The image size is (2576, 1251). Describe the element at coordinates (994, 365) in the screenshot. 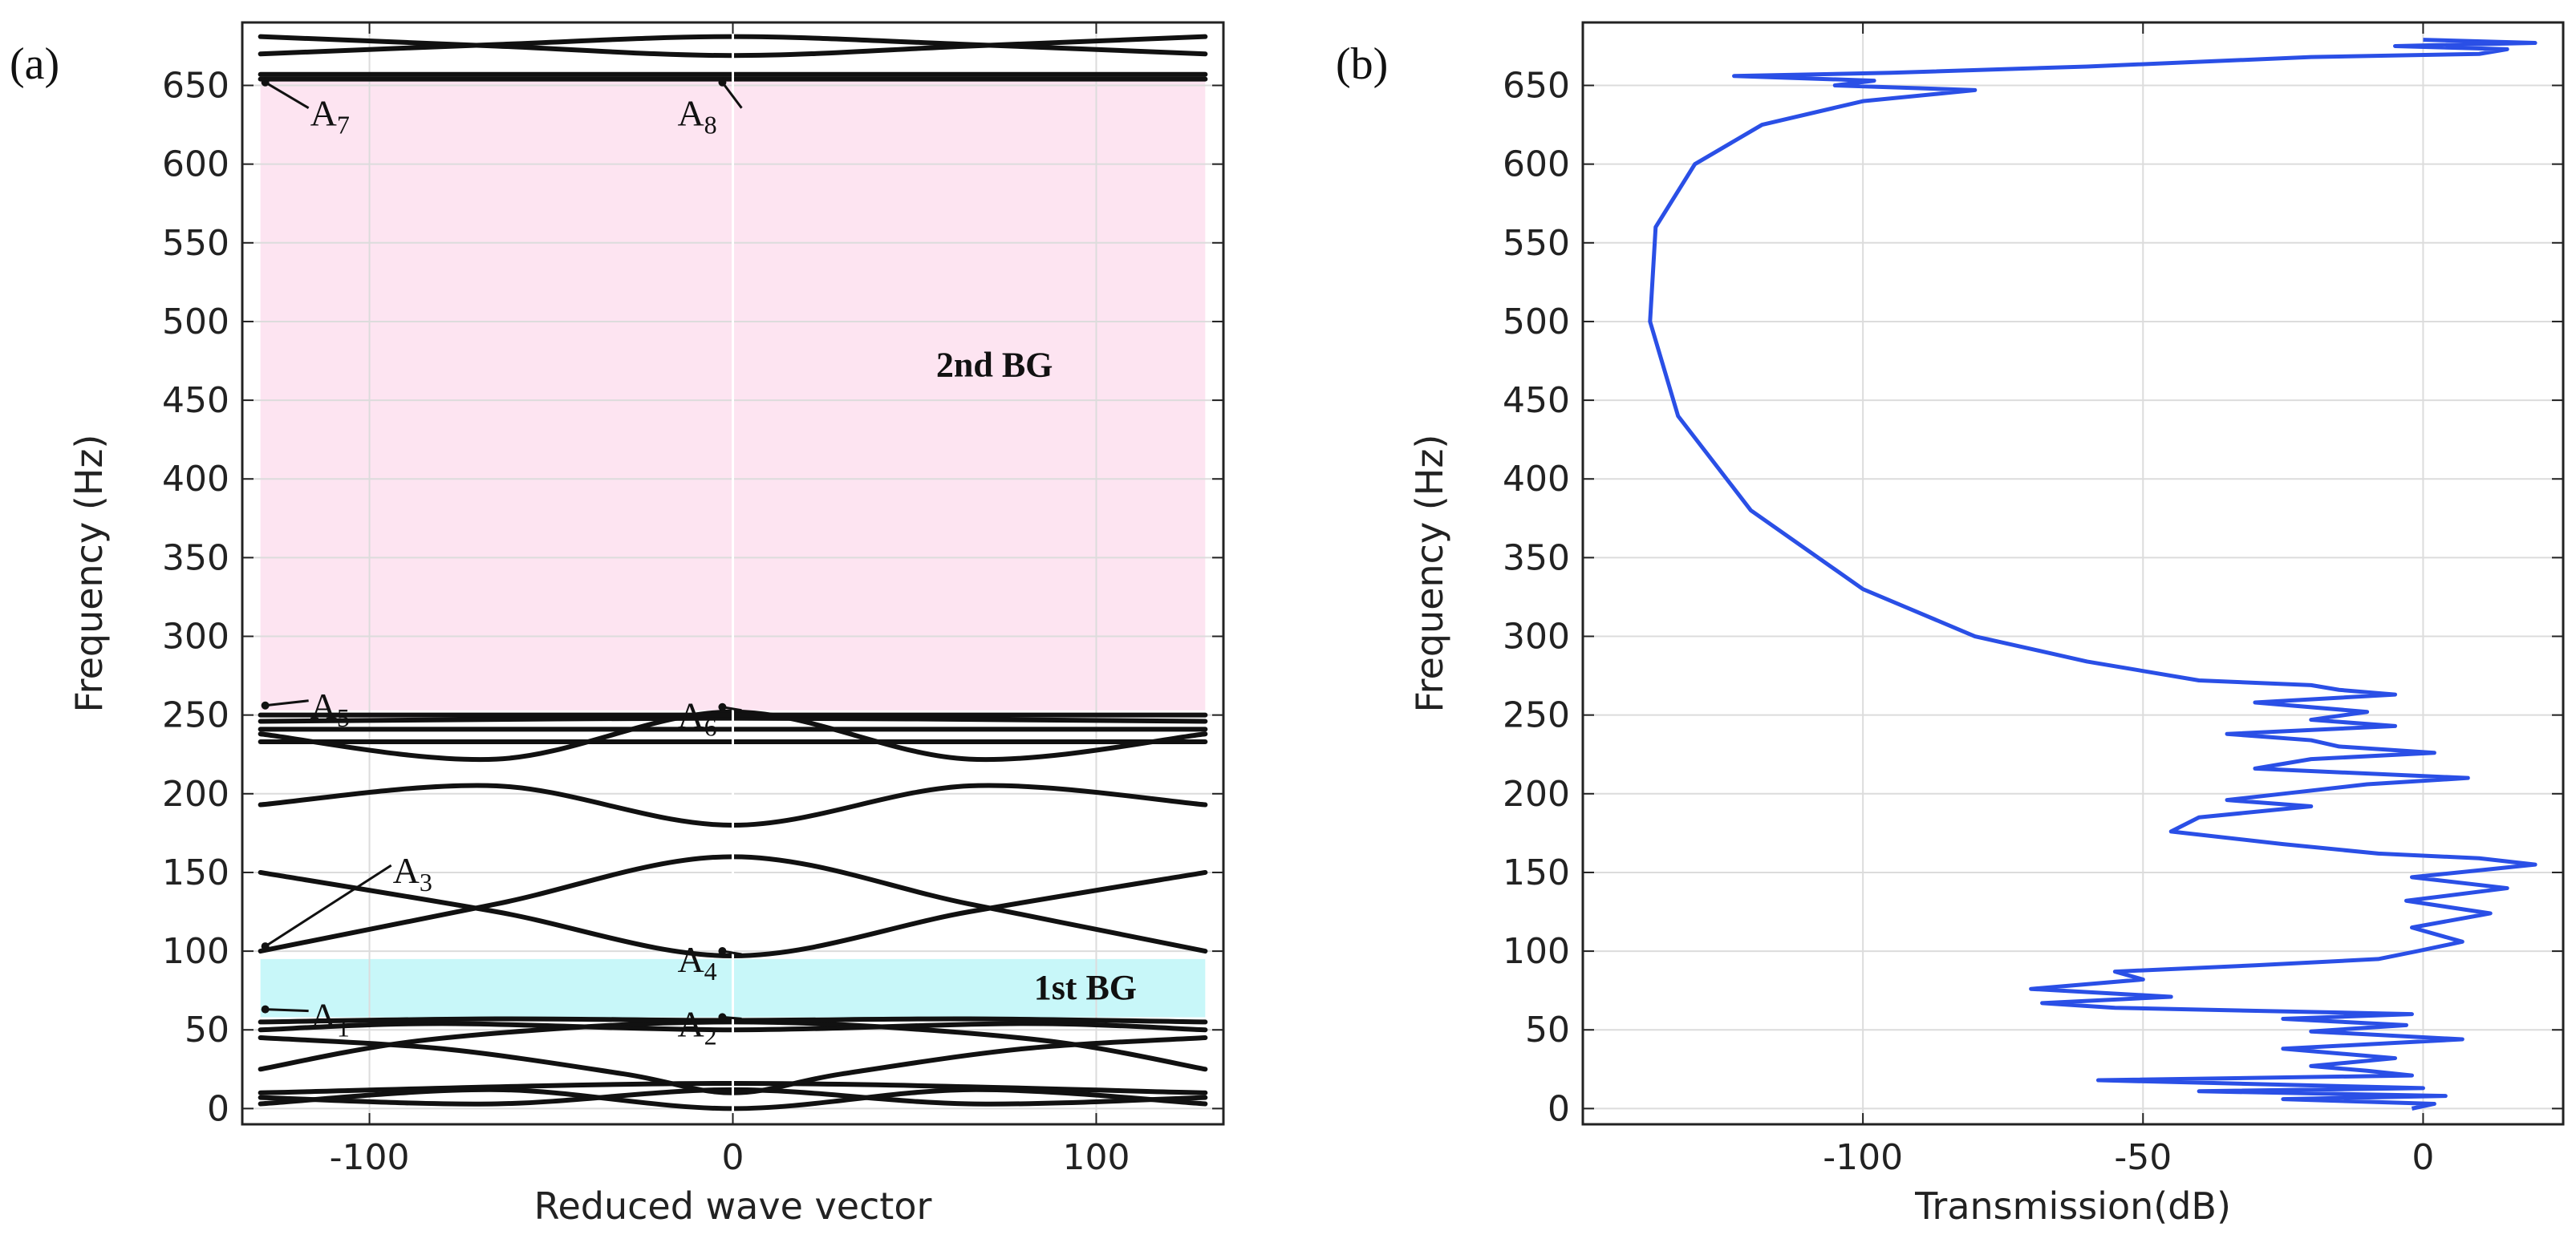

I see `band-gap-label-2: 2nd BG` at that location.